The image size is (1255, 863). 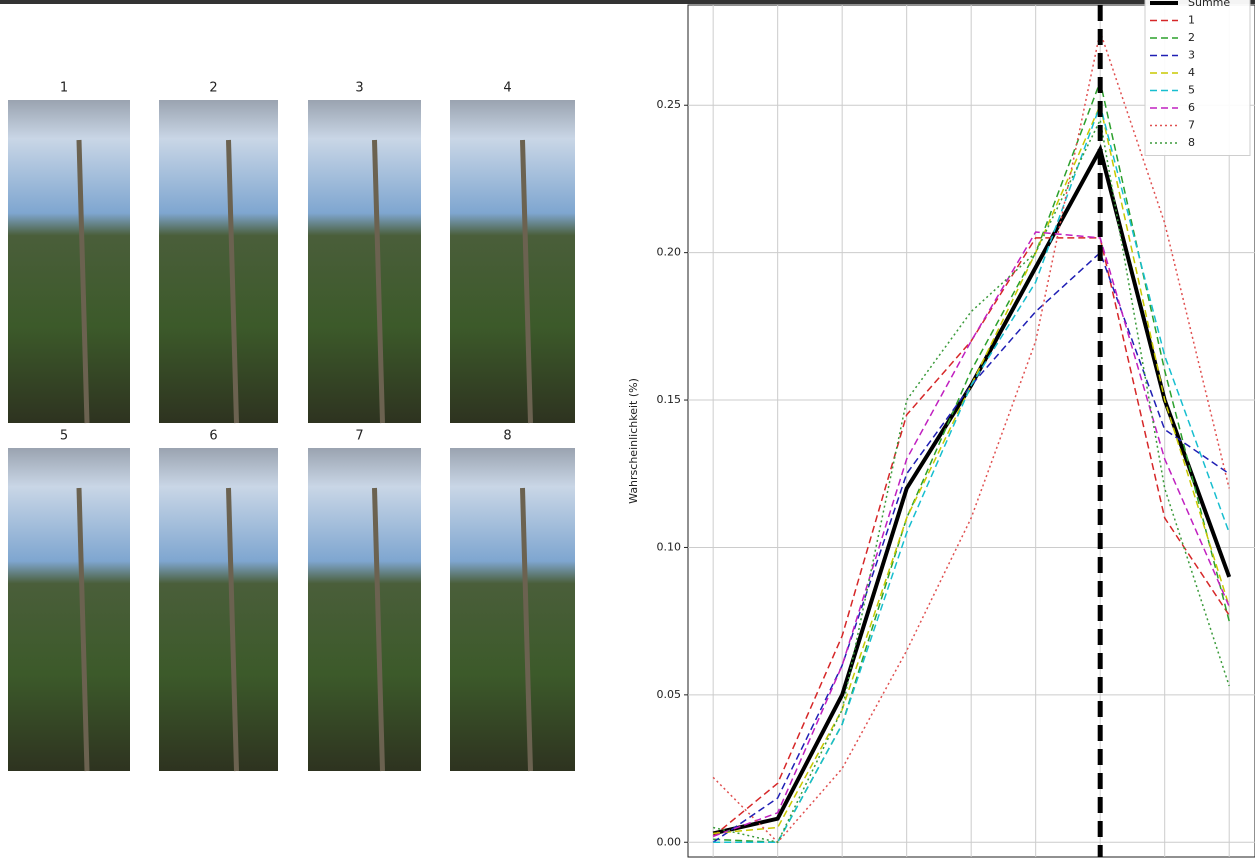 I want to click on photo-label: 3, so click(x=359, y=88).